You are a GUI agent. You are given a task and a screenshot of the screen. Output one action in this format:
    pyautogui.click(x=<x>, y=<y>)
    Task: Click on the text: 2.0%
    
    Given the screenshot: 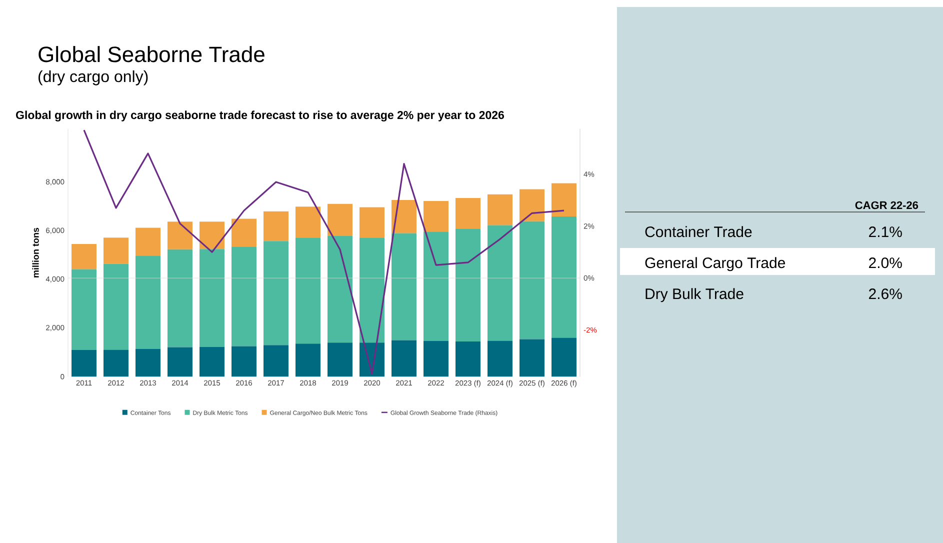 What is the action you would take?
    pyautogui.click(x=885, y=263)
    